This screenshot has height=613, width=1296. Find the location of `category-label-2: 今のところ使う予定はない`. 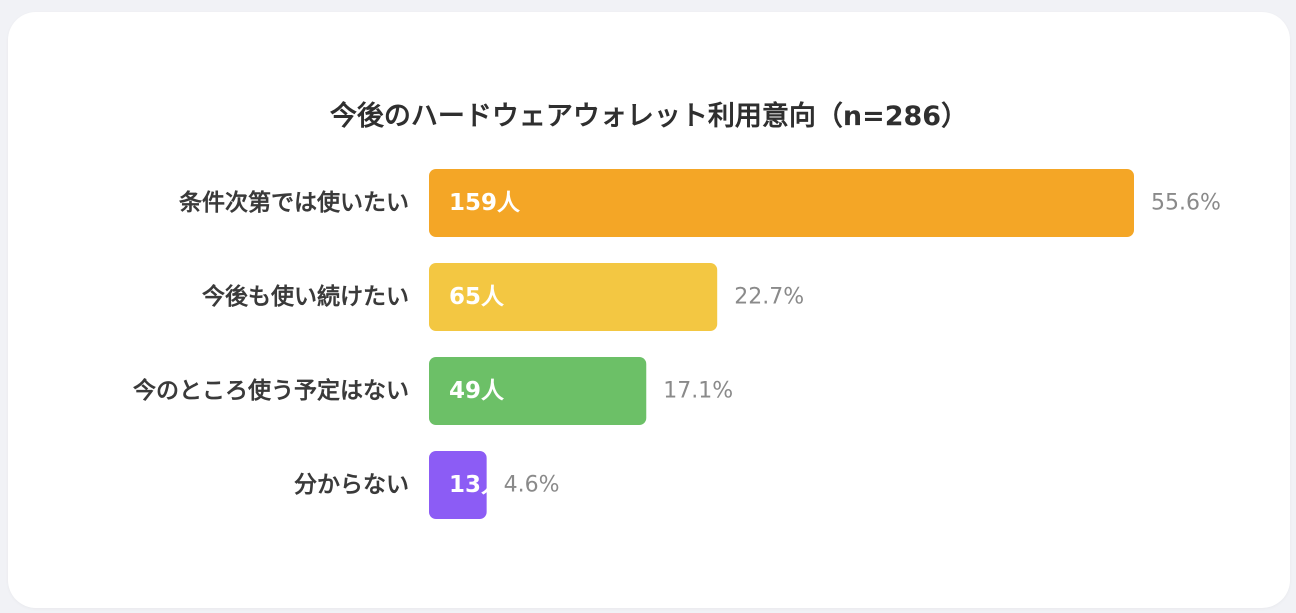

category-label-2: 今のところ使う予定はない is located at coordinates (271, 390).